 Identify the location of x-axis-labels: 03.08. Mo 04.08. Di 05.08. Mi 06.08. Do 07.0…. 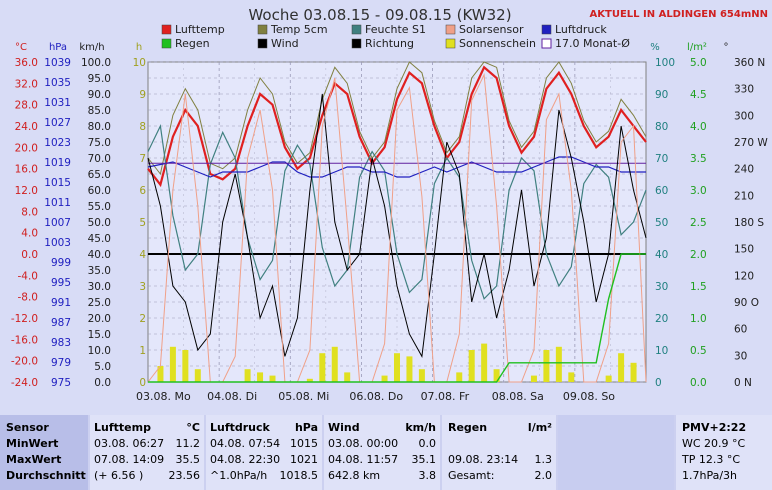
(375, 396).